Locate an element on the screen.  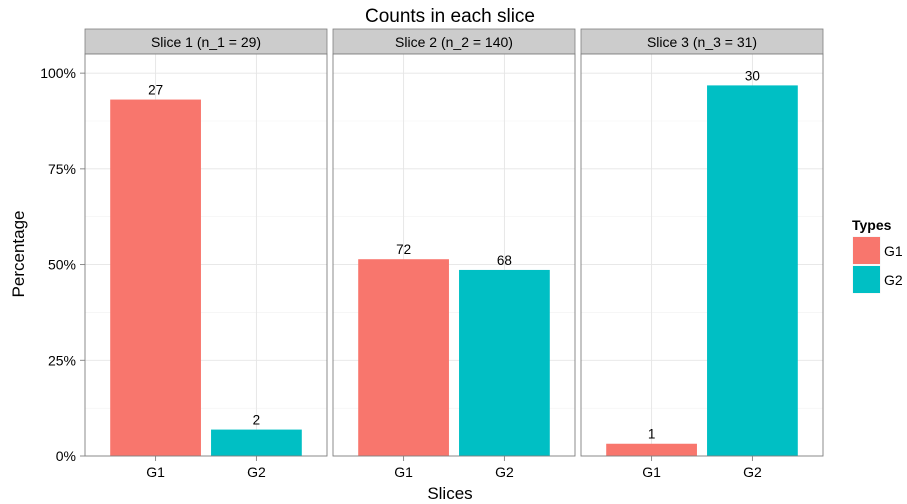
facet-strip-label: Slice 3 (n_3 = 31) is located at coordinates (702, 42).